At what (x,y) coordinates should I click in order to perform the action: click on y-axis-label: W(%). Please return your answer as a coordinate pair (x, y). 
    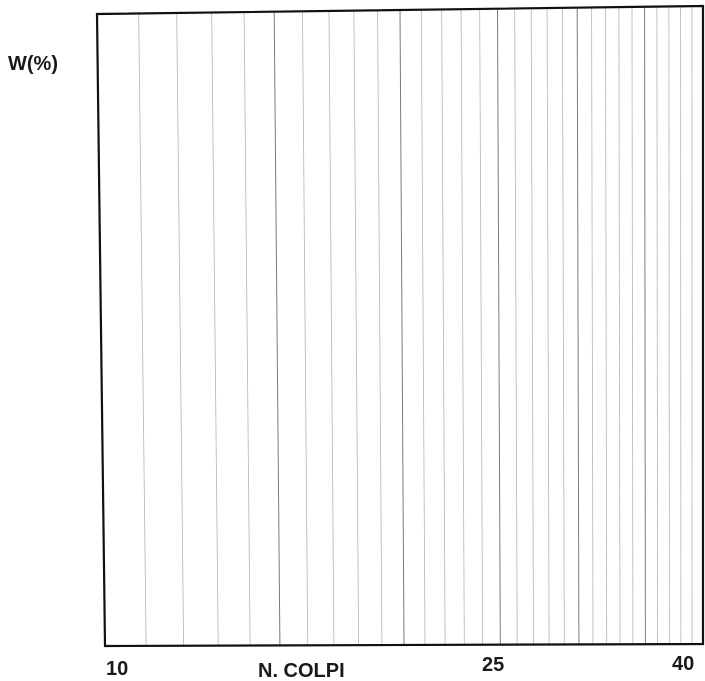
    Looking at the image, I should click on (33, 64).